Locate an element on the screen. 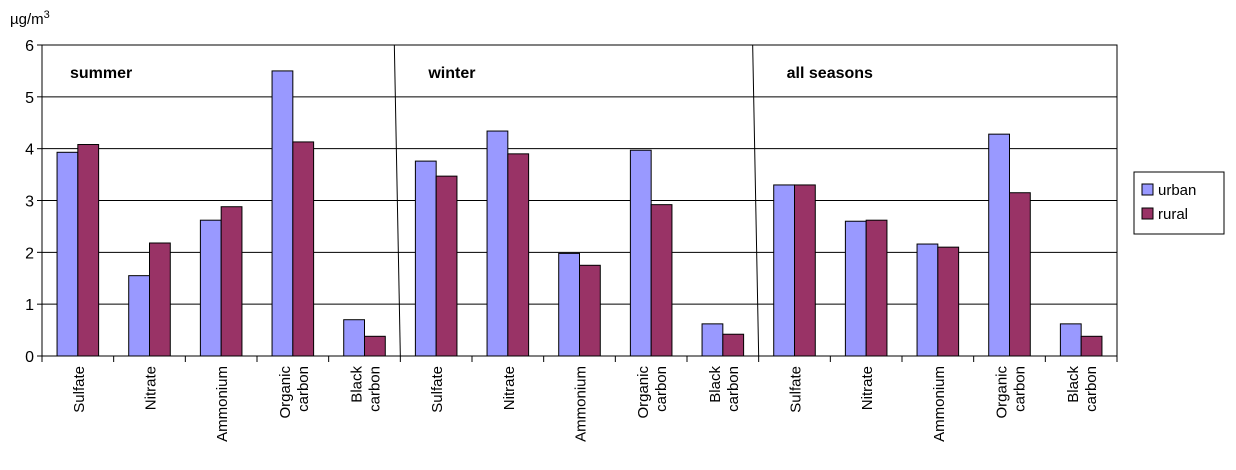 Image resolution: width=1236 pixels, height=470 pixels. y-tick-label: 1 is located at coordinates (29, 305).